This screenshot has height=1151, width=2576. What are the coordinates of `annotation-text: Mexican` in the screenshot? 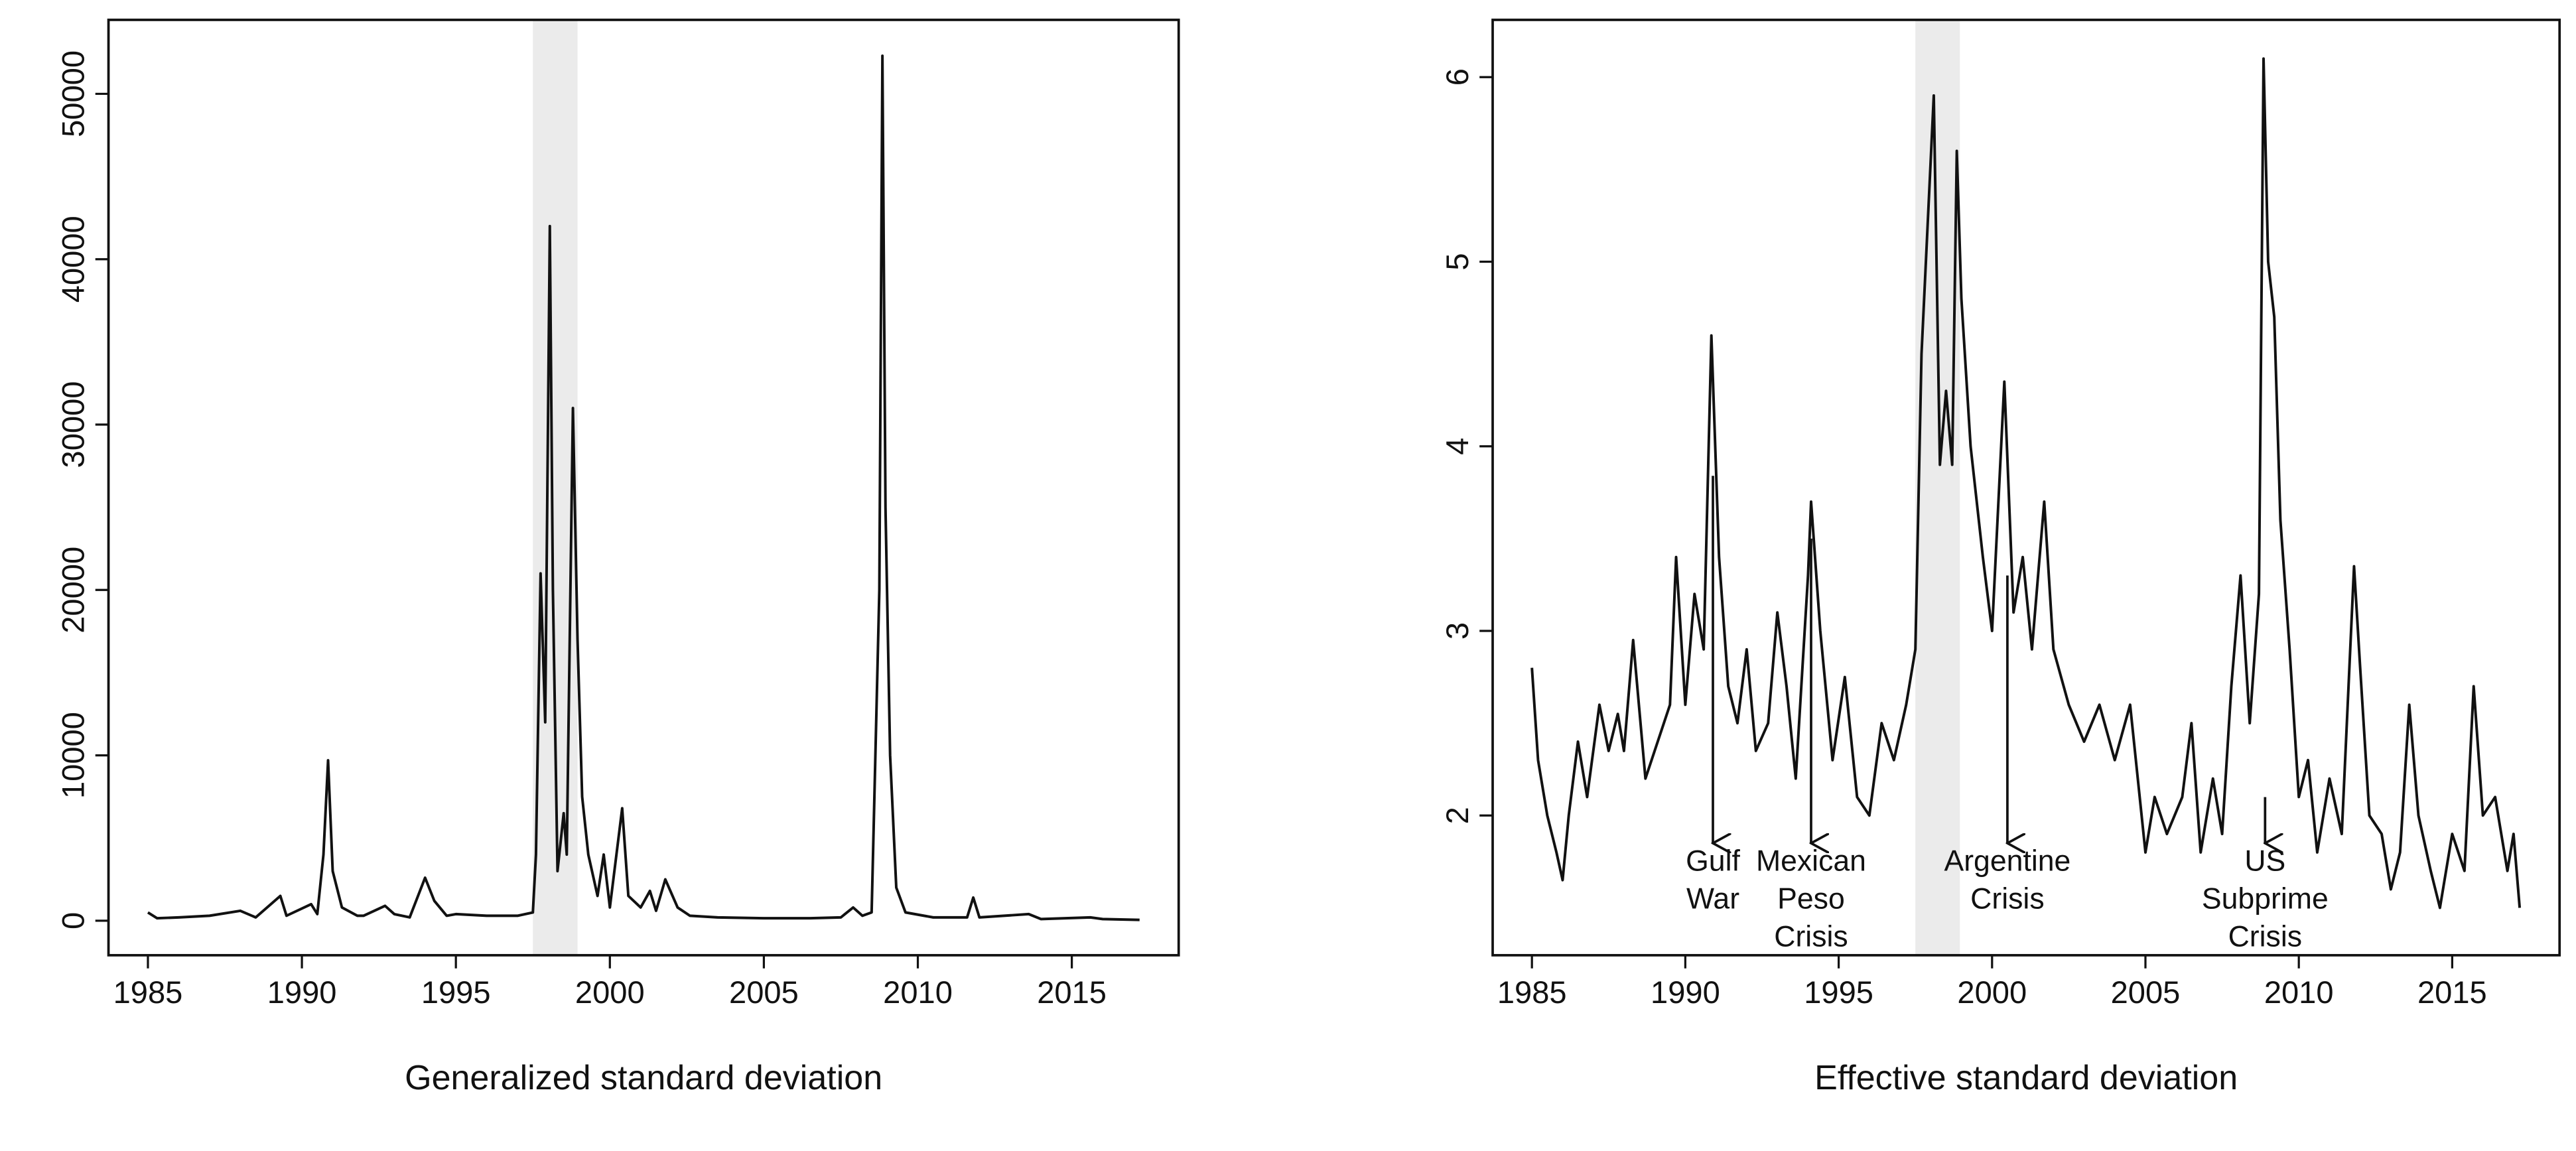 It's located at (1811, 861).